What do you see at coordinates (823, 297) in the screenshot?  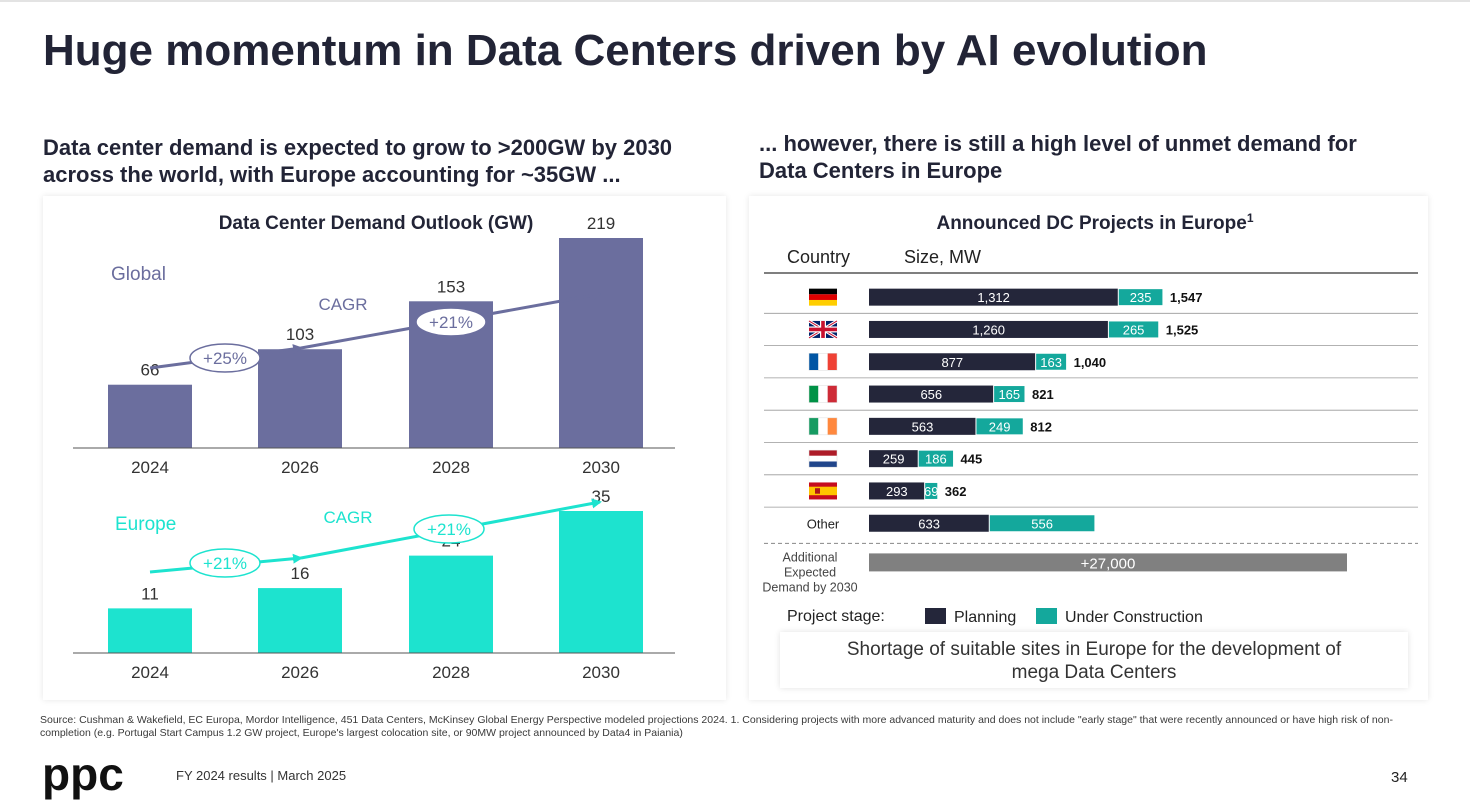 I see `germany-flag-icon` at bounding box center [823, 297].